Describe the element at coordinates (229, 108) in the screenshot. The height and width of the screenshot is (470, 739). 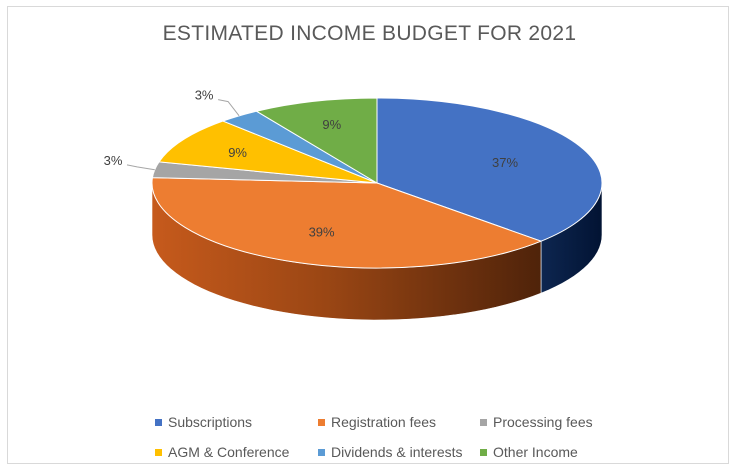
I see `leader-line-dividends-and-interests` at that location.